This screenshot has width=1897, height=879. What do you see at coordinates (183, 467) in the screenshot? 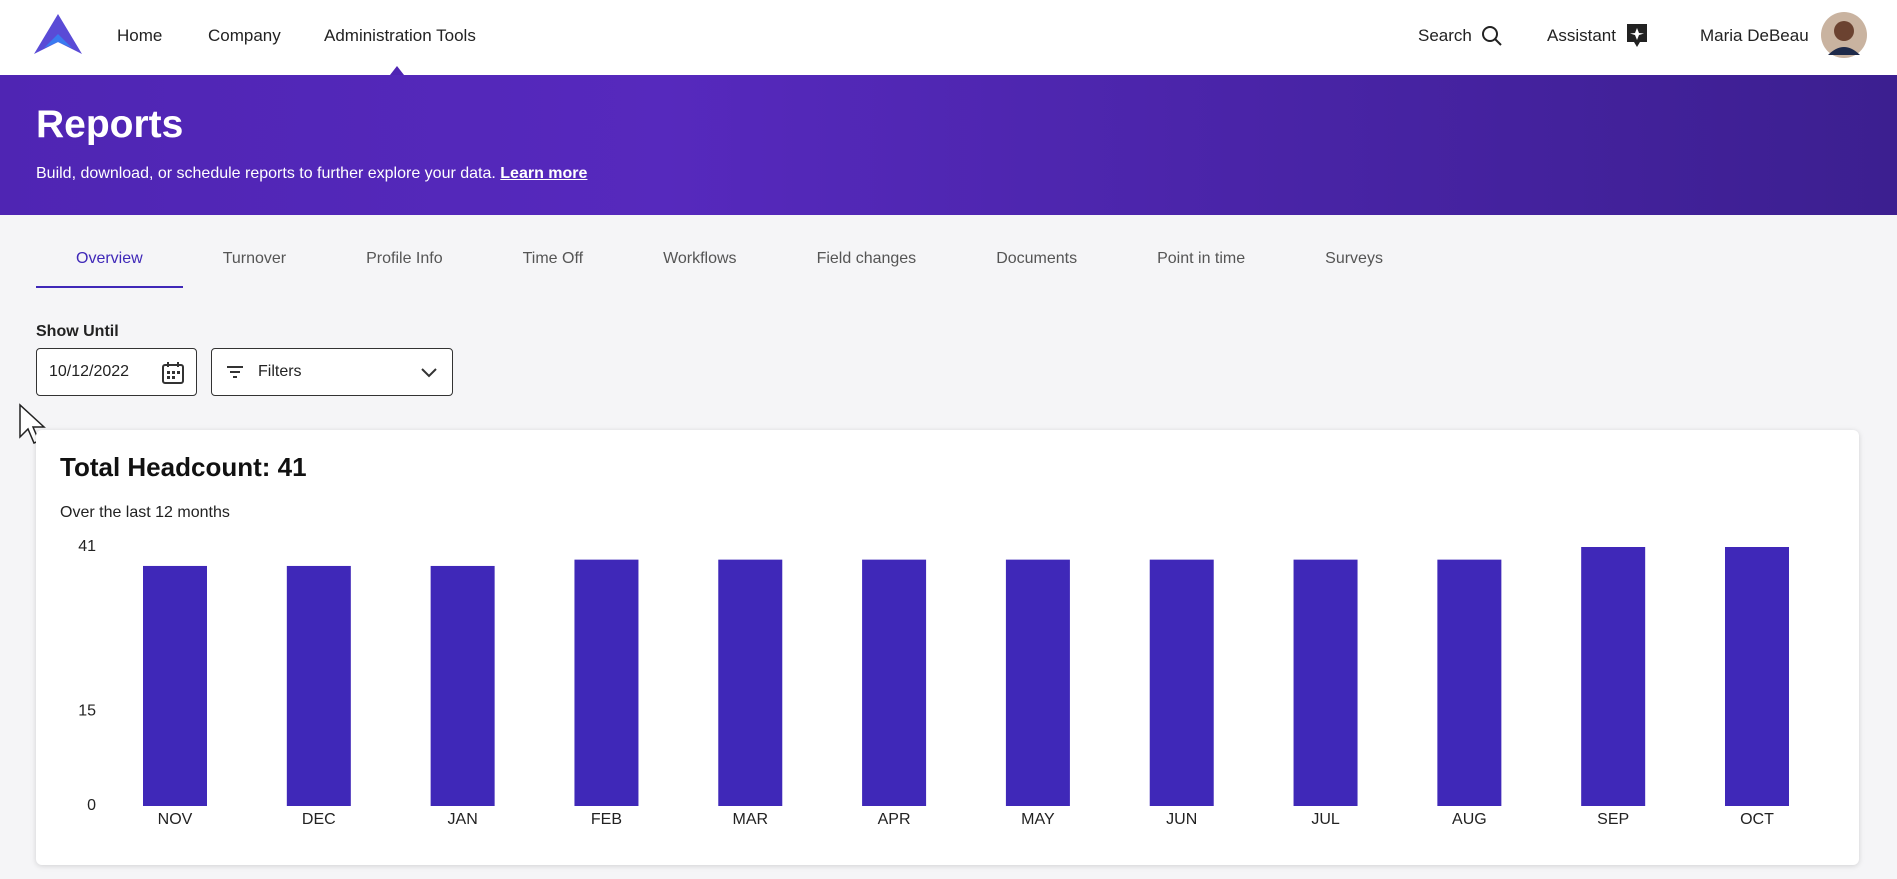
I see `chart-title: Total Headcount: 41` at bounding box center [183, 467].